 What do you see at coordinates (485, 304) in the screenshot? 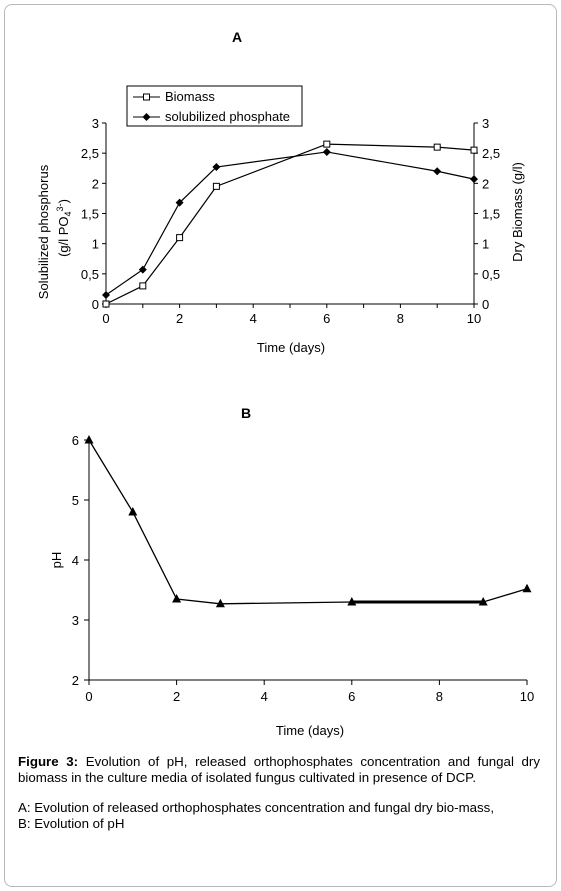
I see `y-right-tick-label: 0` at bounding box center [485, 304].